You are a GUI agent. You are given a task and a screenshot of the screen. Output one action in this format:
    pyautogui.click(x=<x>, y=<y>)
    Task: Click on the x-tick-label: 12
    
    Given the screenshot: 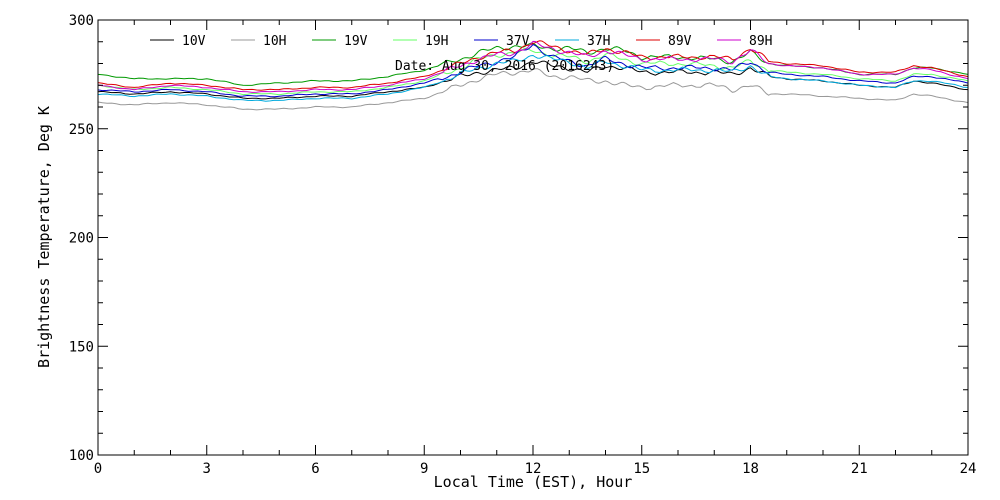 What is the action you would take?
    pyautogui.click(x=533, y=469)
    